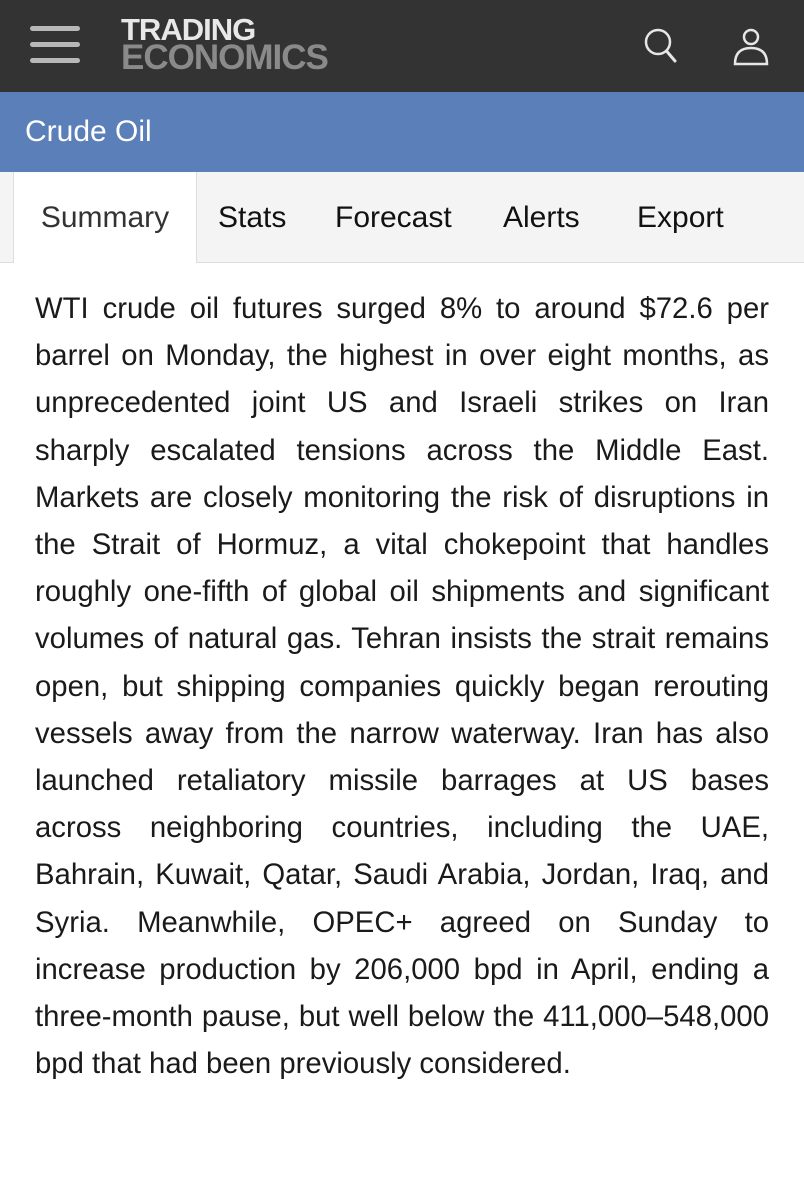 This screenshot has height=1200, width=804. I want to click on user-icon, so click(751, 46).